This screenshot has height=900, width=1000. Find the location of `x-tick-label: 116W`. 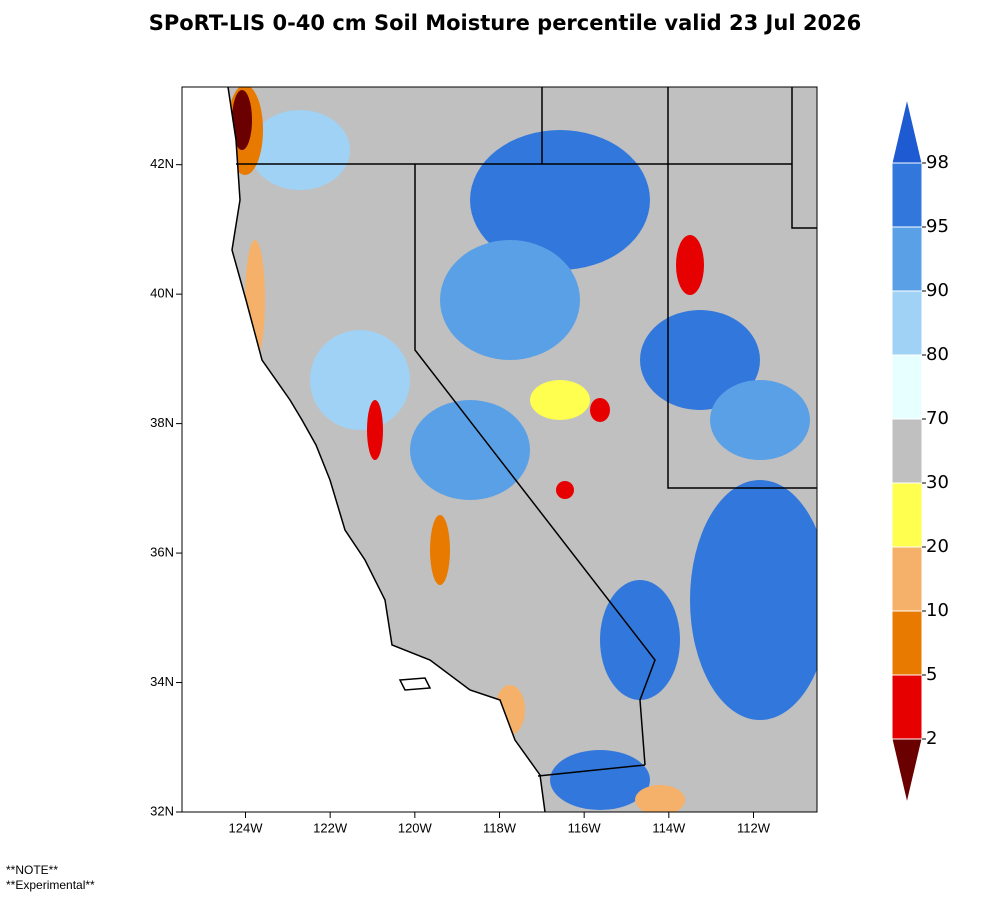

x-tick-label: 116W is located at coordinates (585, 827).